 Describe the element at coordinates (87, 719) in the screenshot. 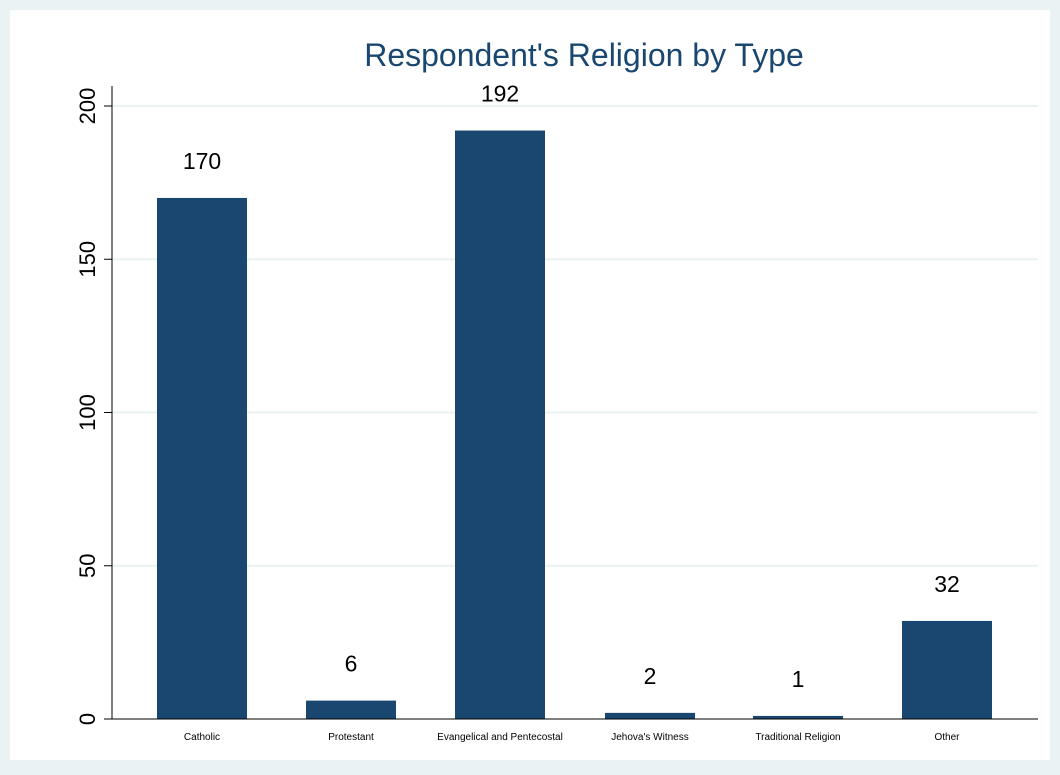

I see `y-tick-label: 0` at that location.